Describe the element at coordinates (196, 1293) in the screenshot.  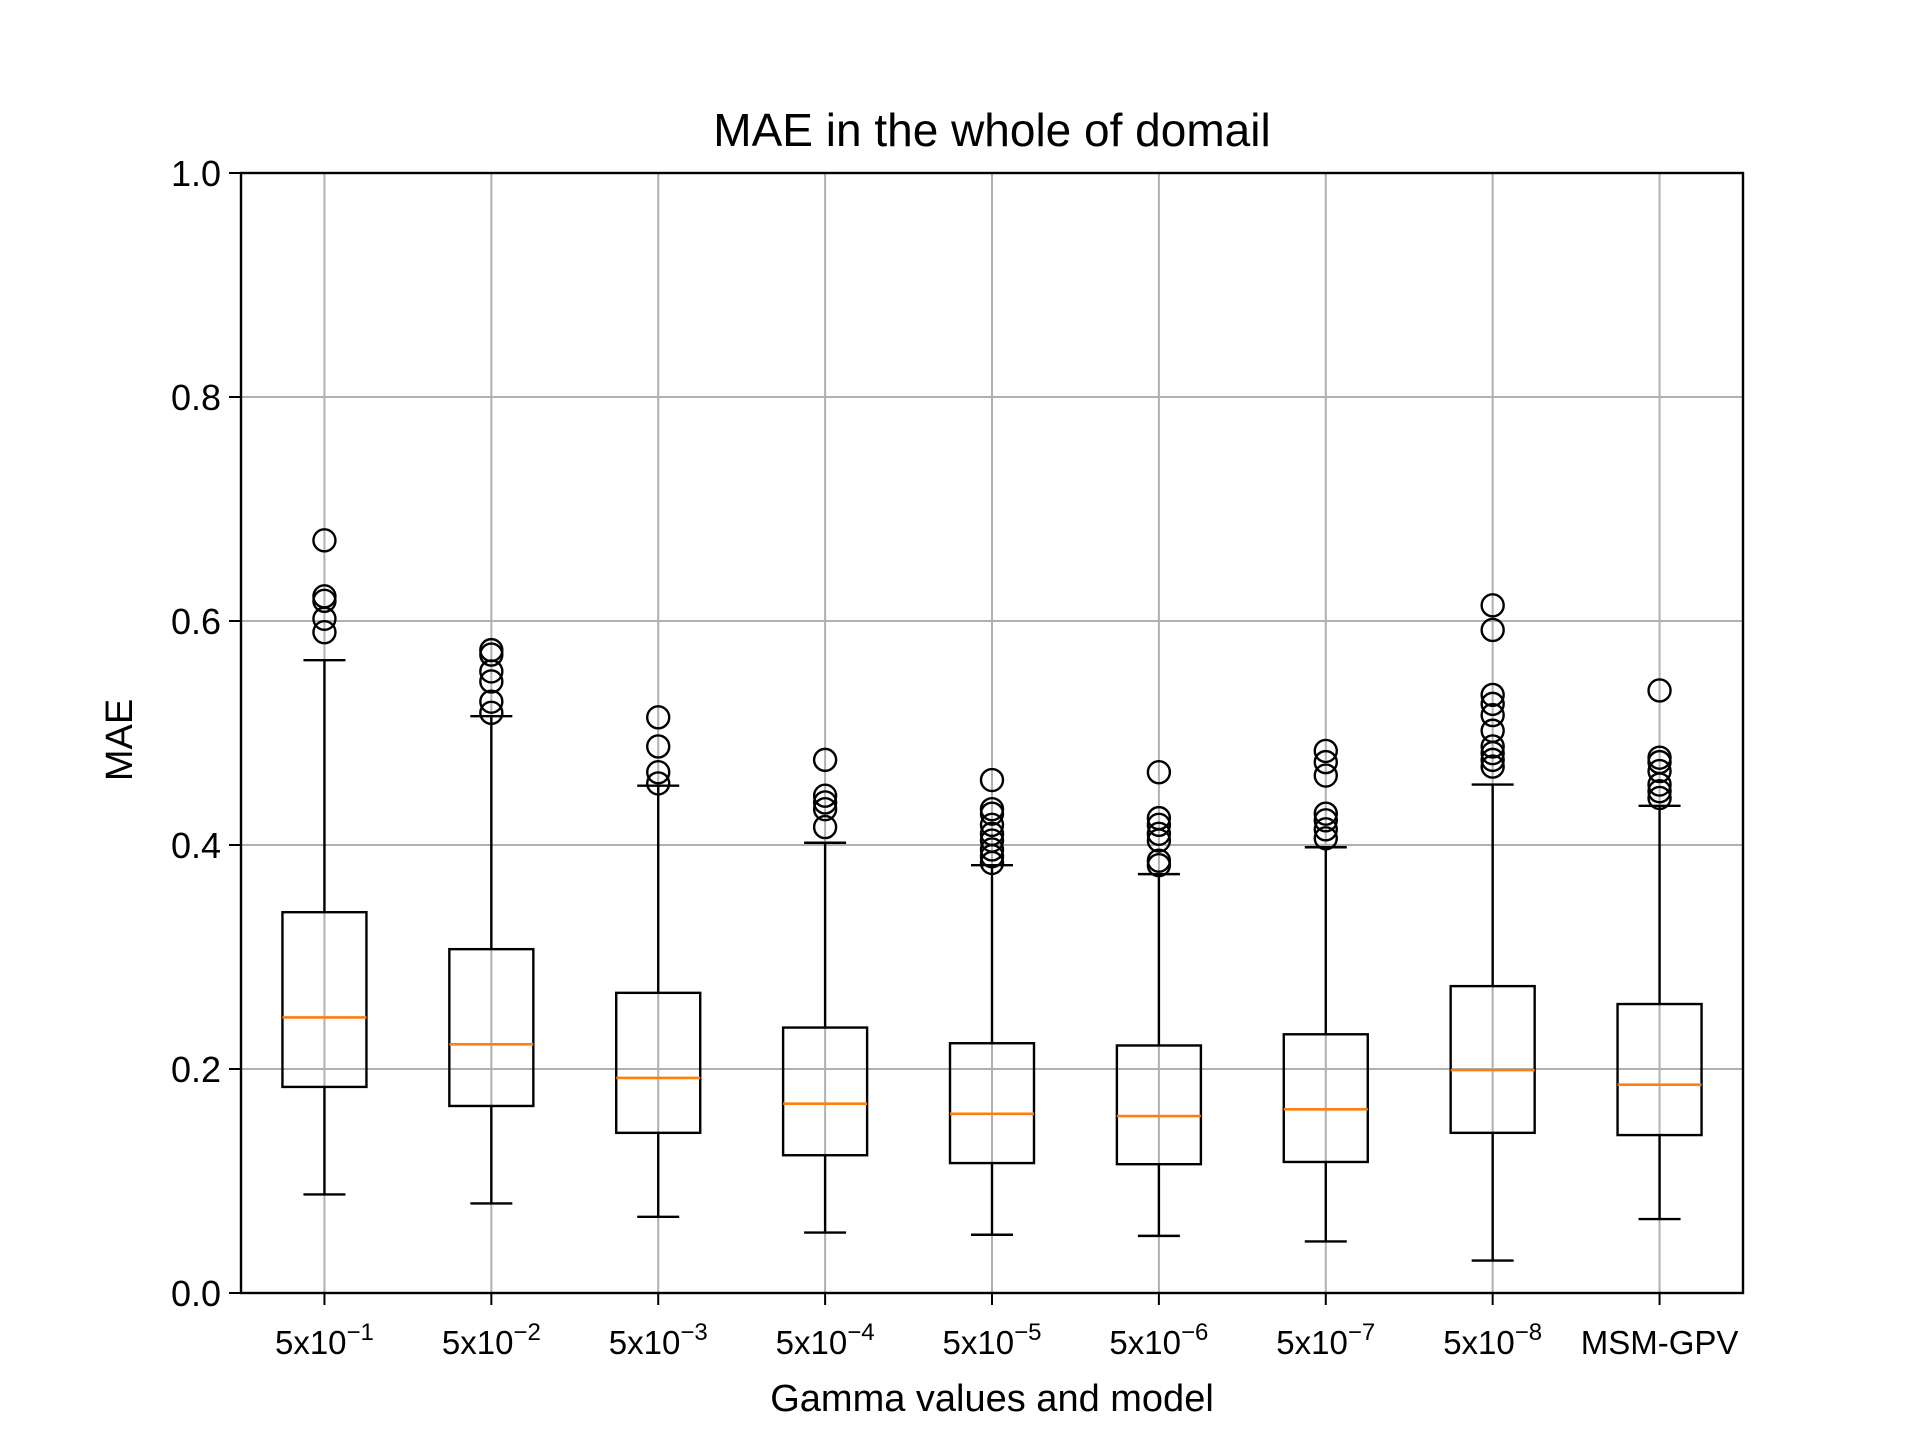
I see `y-tick-label: 0.0` at that location.